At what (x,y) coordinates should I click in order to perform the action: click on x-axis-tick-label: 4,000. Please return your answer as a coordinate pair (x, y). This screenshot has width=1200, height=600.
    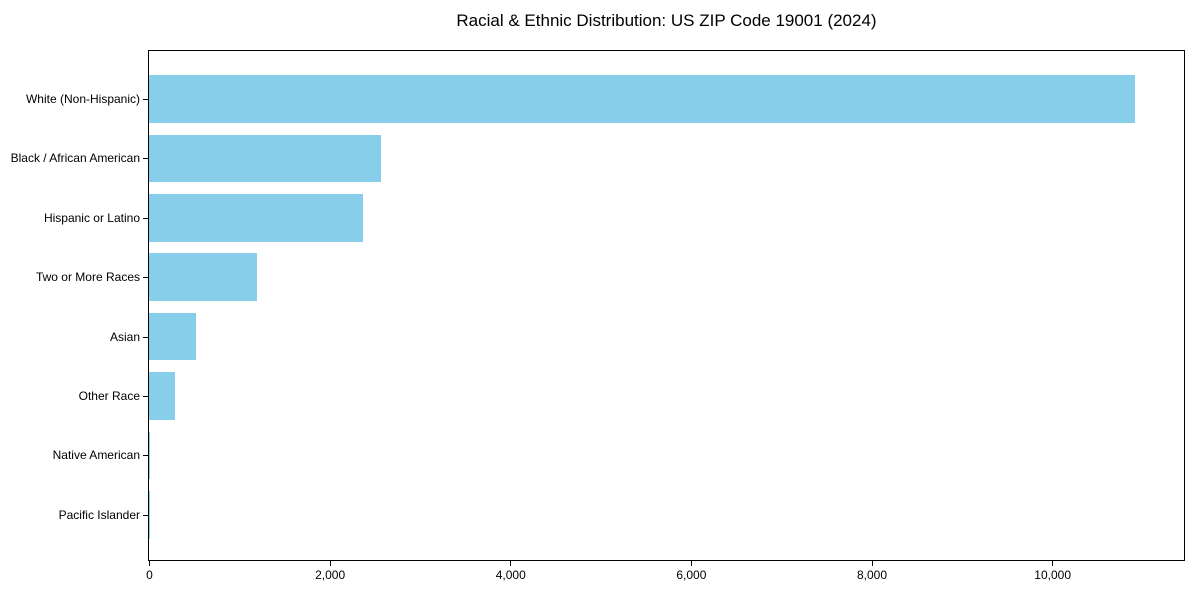
    Looking at the image, I should click on (510, 575).